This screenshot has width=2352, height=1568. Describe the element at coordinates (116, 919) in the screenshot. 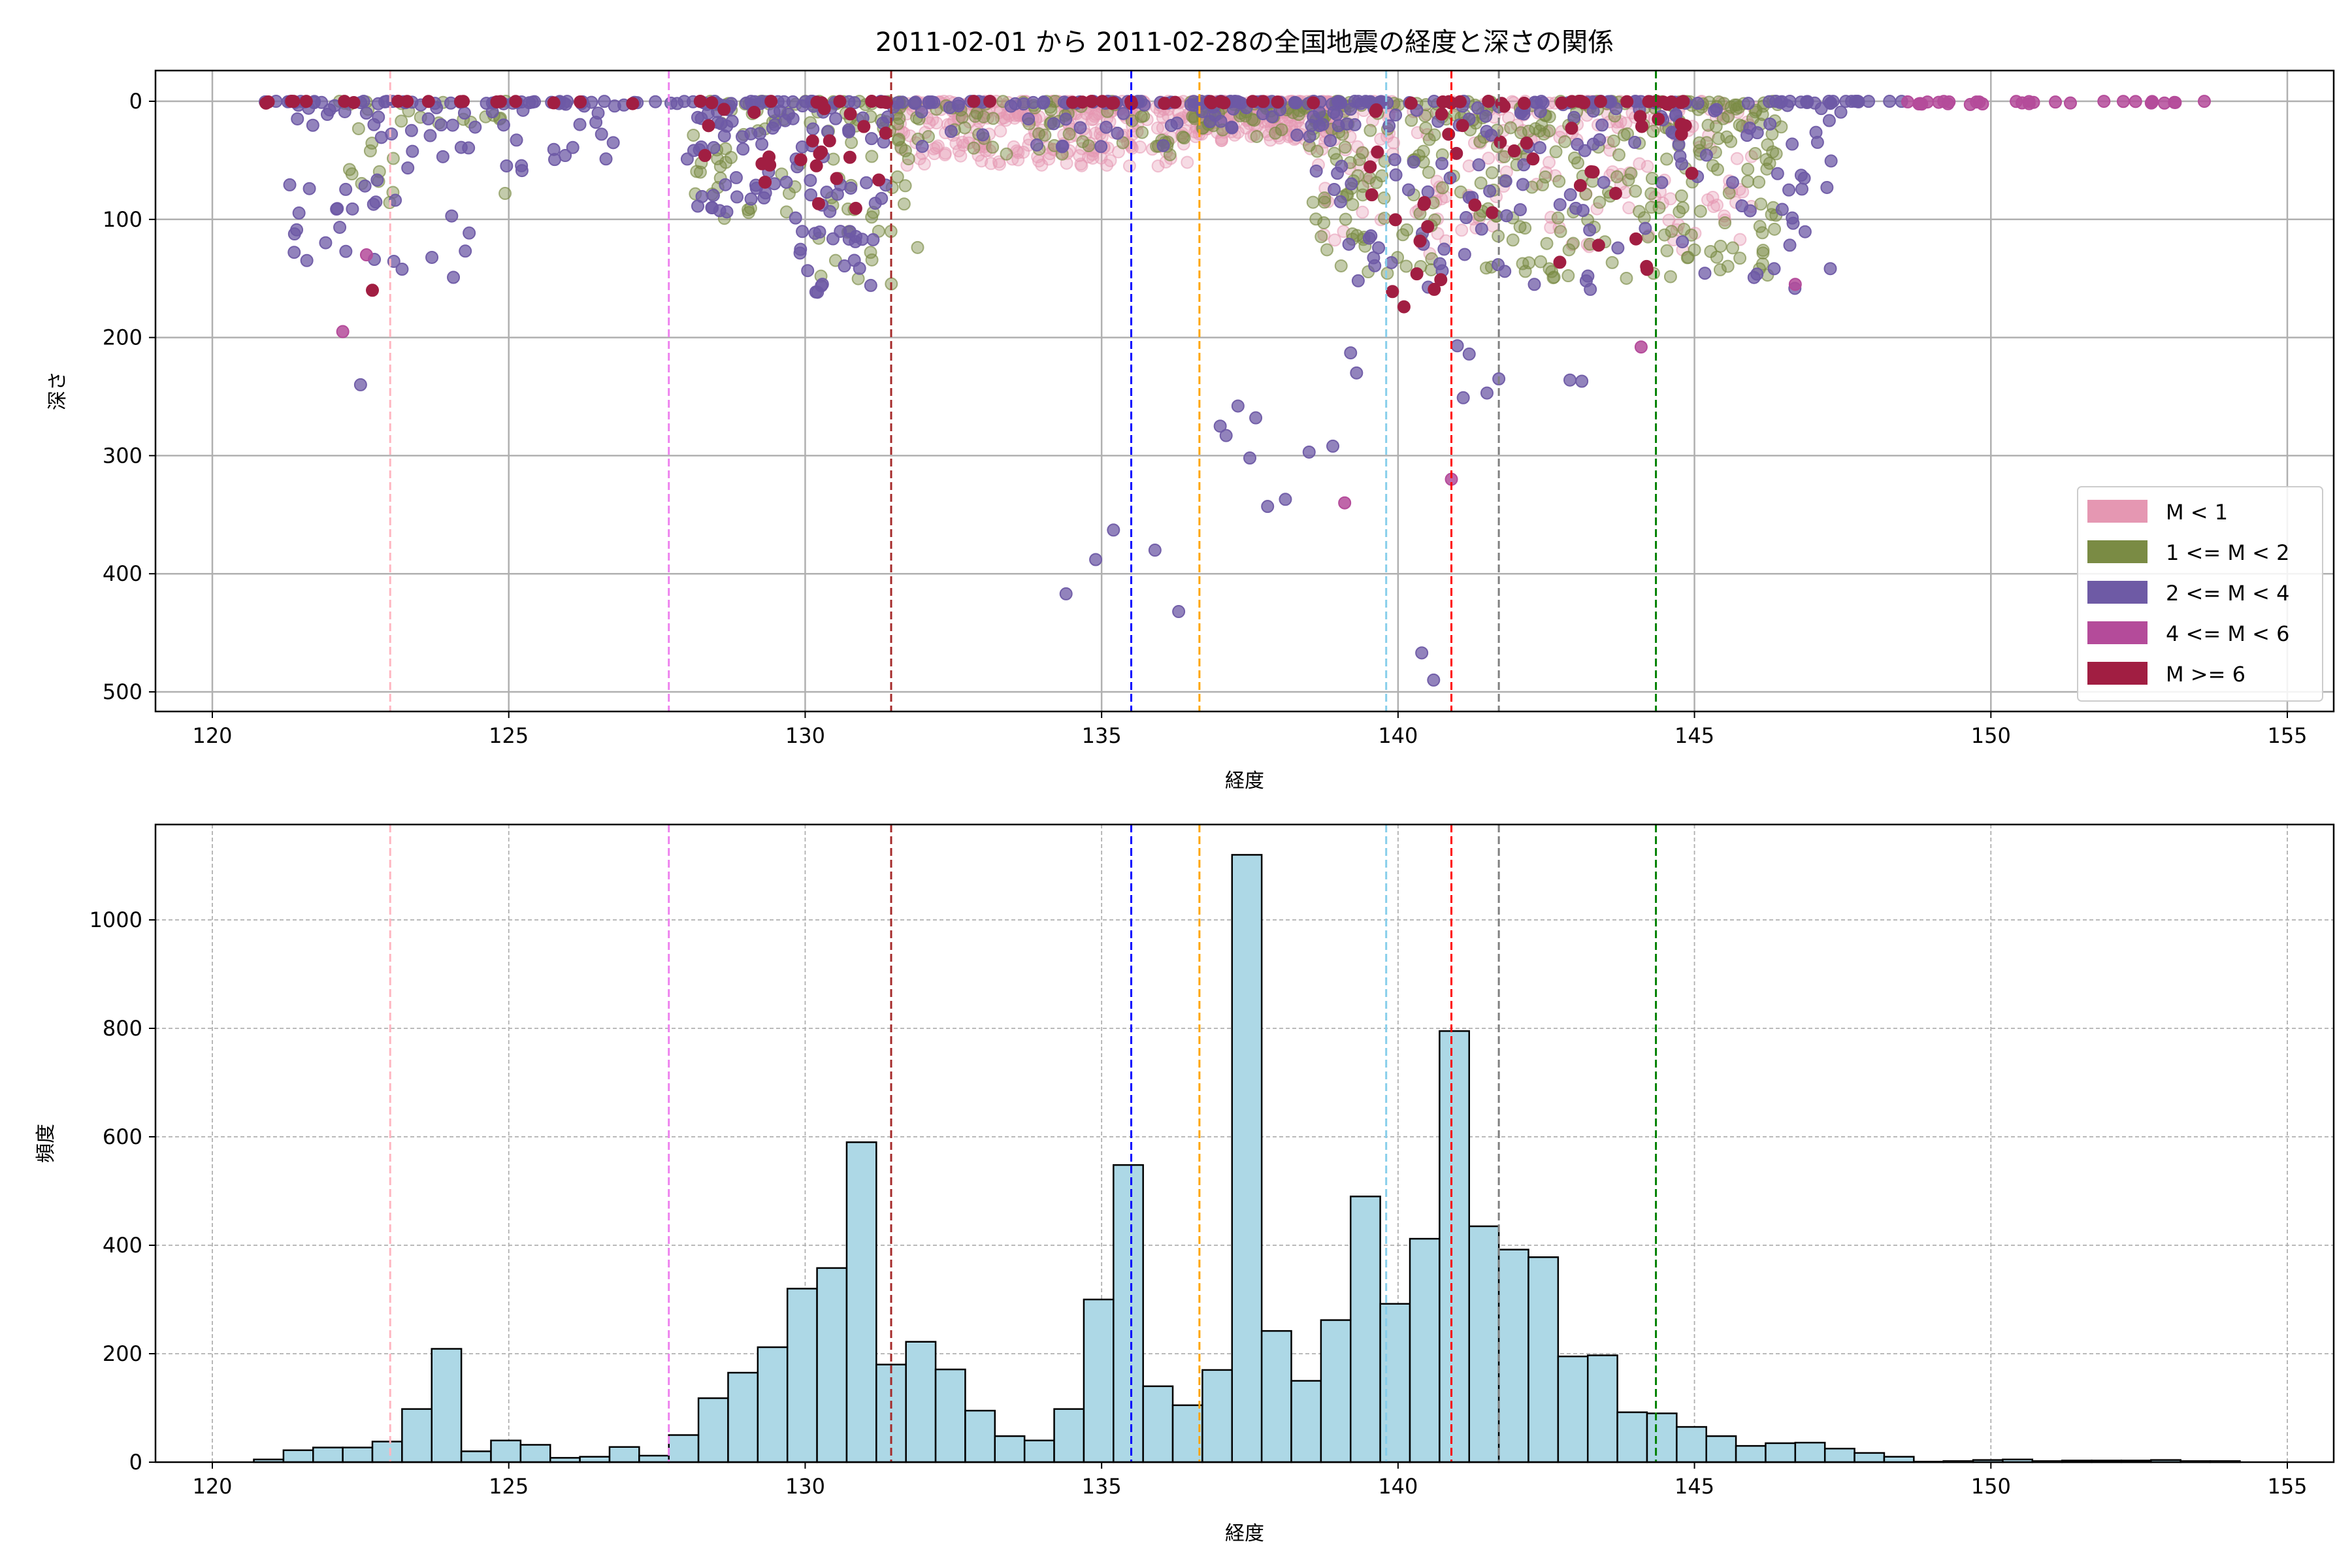

I see `y-tick-label: 1000` at that location.